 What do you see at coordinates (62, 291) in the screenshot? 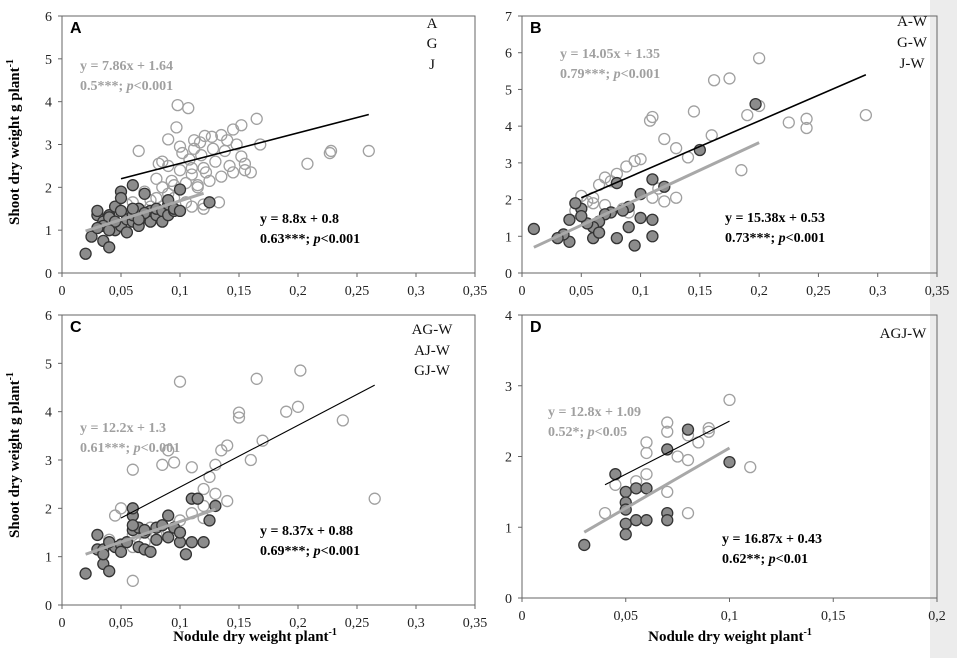
I see `x-tick-label: 0` at bounding box center [62, 291].